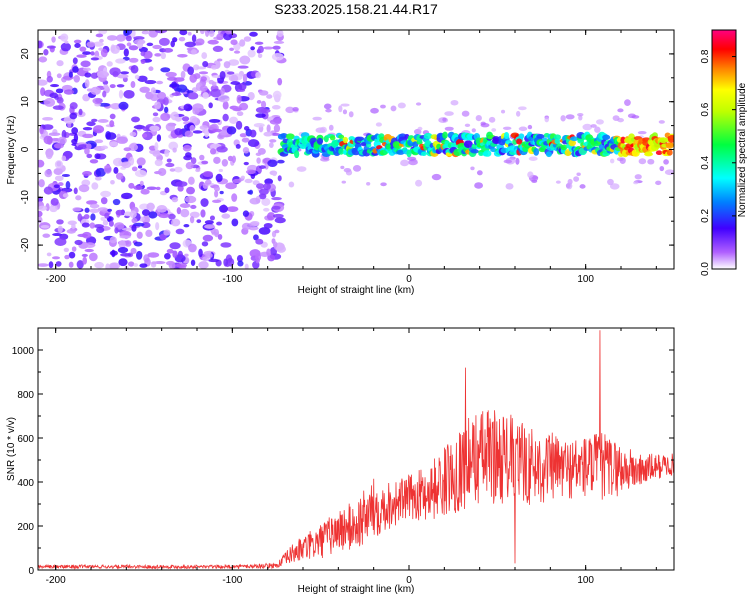  Describe the element at coordinates (25, 197) in the screenshot. I see `y-tick-label: -10` at that location.